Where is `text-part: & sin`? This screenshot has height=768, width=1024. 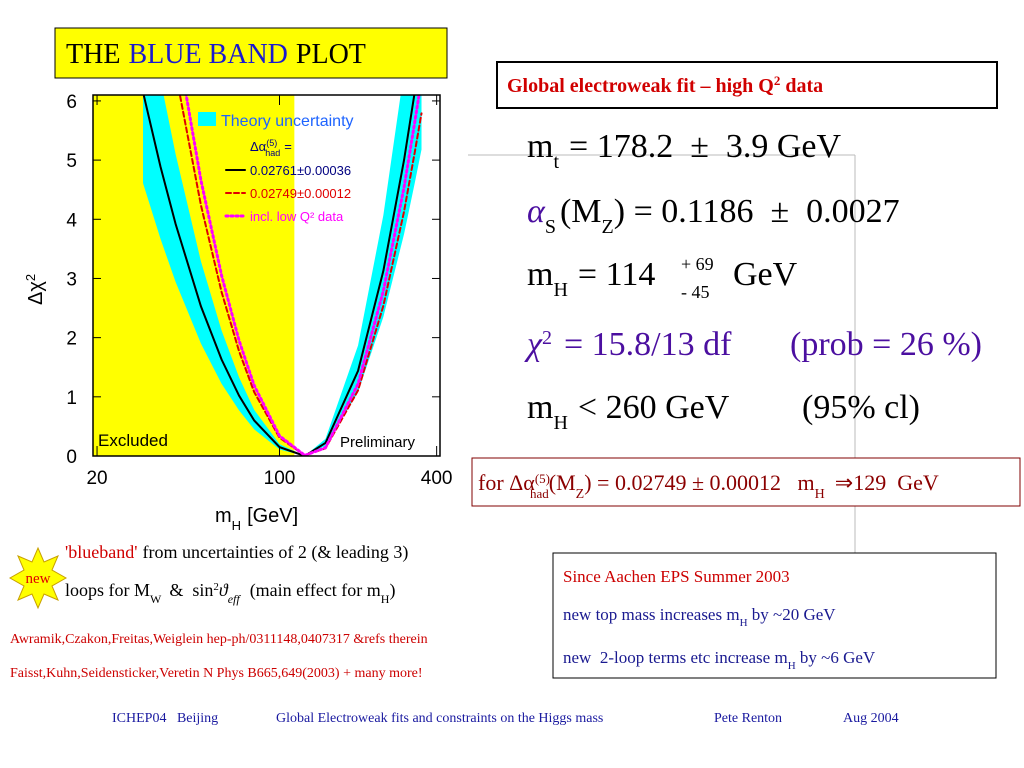
text-part: & sin is located at coordinates (191, 590).